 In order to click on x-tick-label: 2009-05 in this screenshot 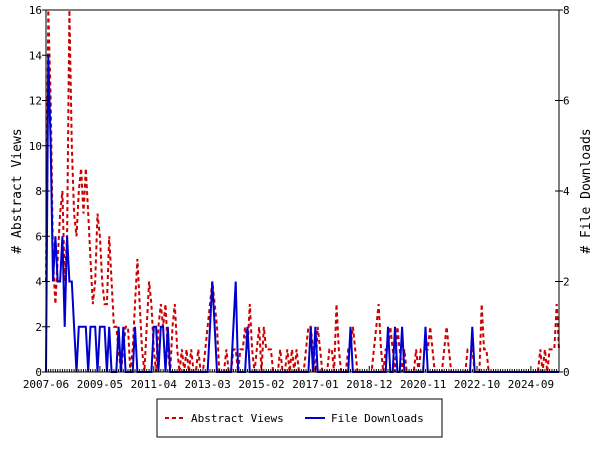, I will do `click(100, 384)`.